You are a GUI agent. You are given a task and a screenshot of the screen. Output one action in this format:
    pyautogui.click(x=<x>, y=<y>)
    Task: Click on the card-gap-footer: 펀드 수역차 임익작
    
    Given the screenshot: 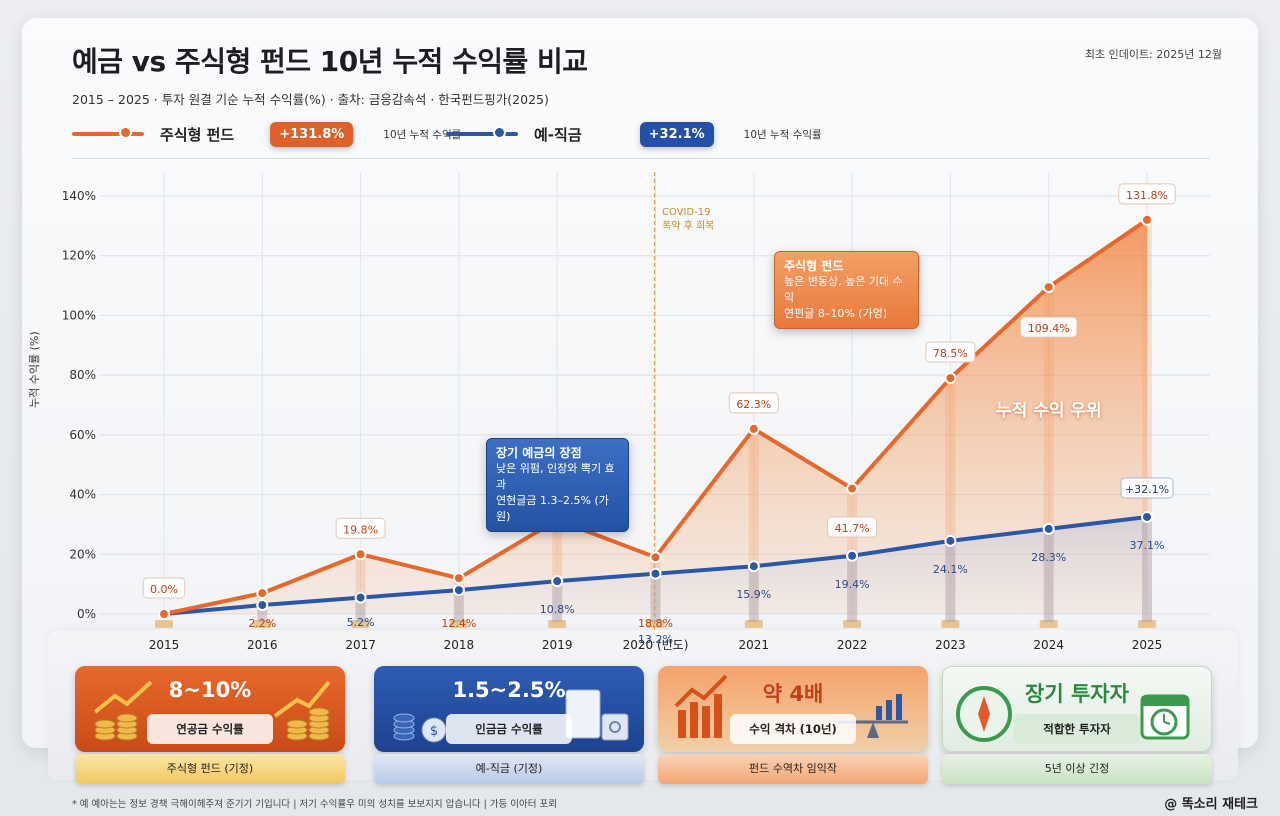 What is the action you would take?
    pyautogui.click(x=793, y=769)
    